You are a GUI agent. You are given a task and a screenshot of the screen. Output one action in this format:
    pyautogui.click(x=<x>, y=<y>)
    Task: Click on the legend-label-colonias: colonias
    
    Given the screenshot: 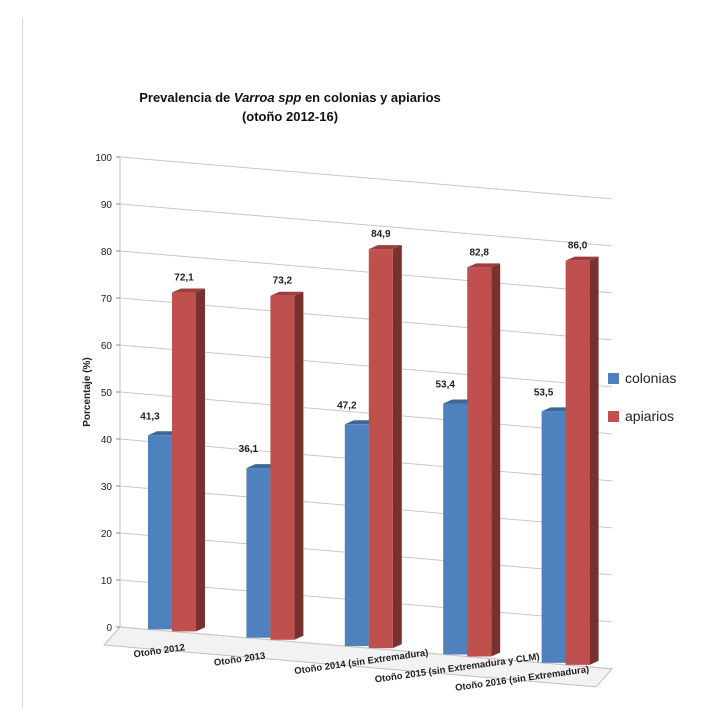 What is the action you would take?
    pyautogui.click(x=651, y=378)
    